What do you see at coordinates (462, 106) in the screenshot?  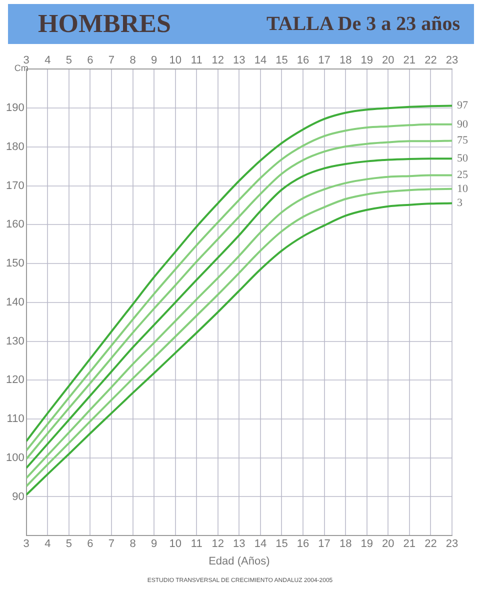 I see `series-label: 97` at bounding box center [462, 106].